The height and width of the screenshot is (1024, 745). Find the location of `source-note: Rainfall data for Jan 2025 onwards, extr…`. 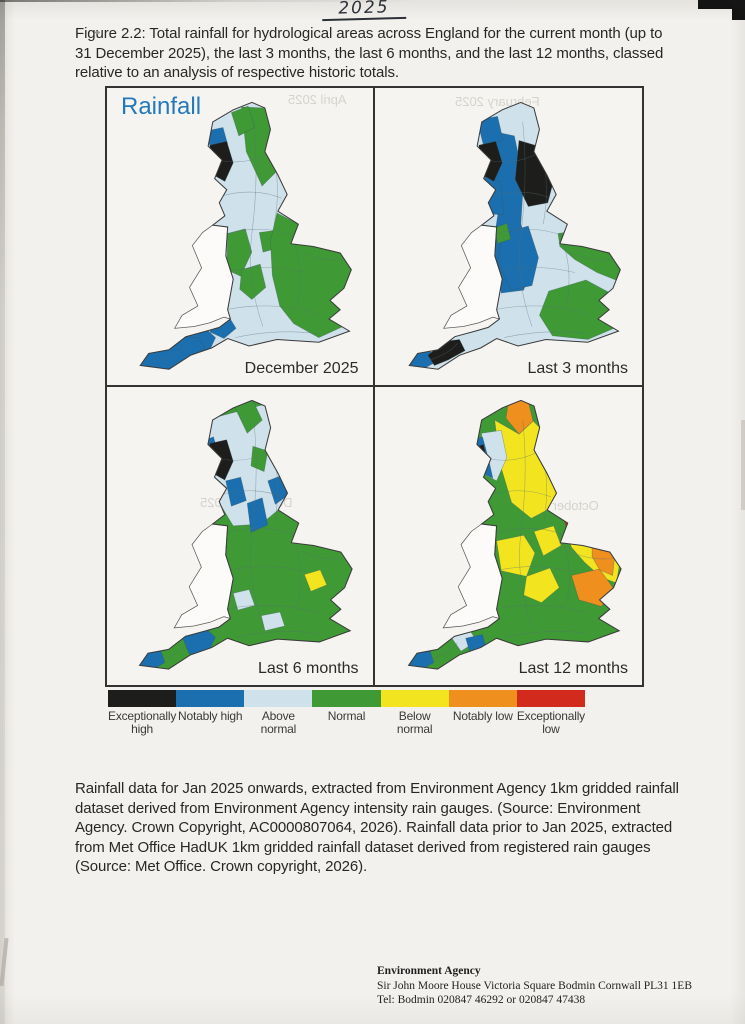

source-note: Rainfall data for Jan 2025 onwards, extr… is located at coordinates (377, 827).